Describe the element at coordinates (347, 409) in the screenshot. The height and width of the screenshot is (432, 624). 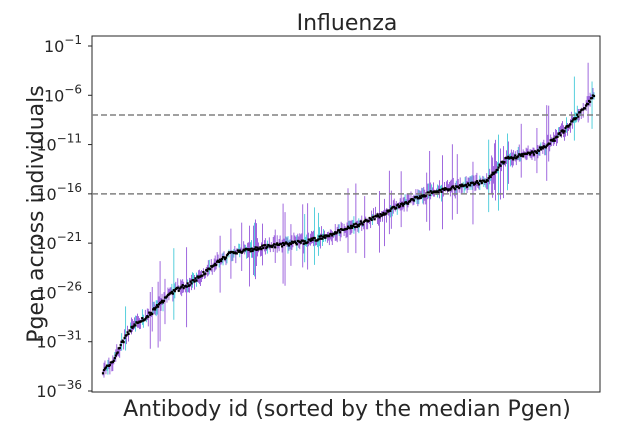
I see `x-axis-label: Antibody id (sorted by the median Pgen)` at that location.